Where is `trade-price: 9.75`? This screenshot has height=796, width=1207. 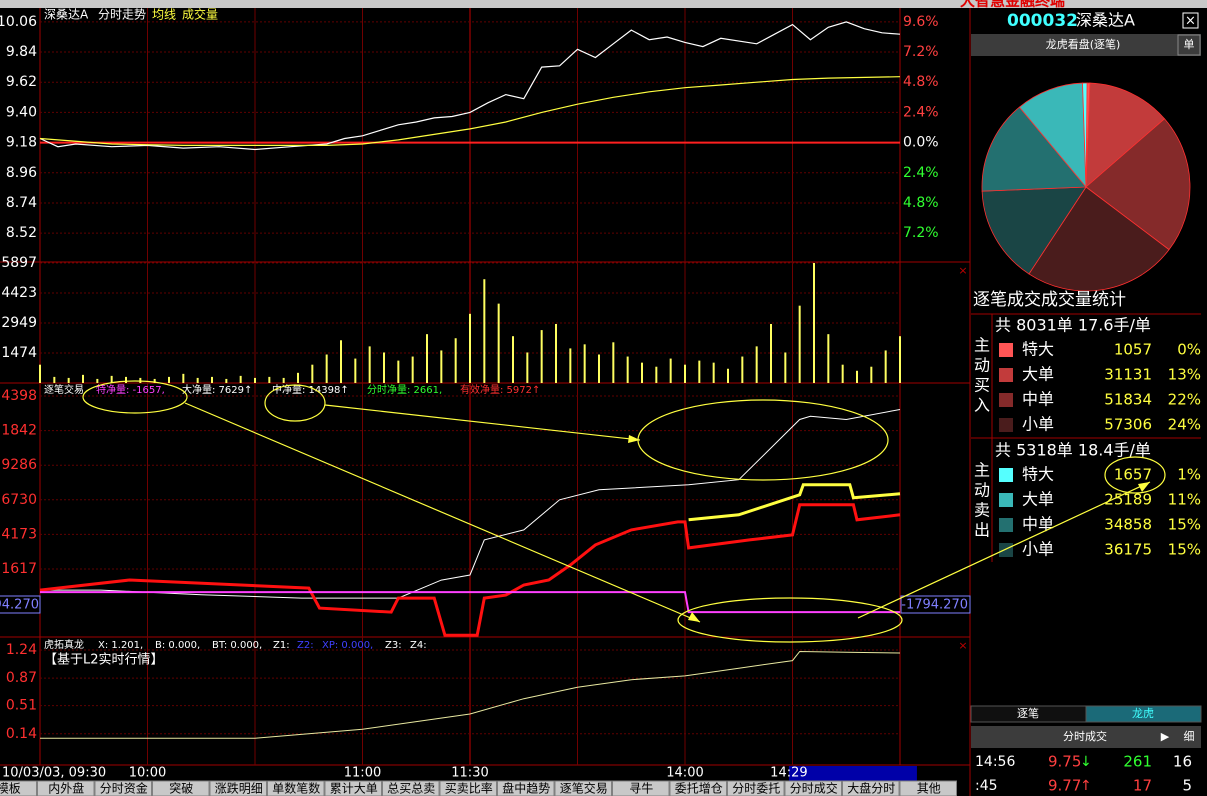
trade-price: 9.75 is located at coordinates (1064, 762).